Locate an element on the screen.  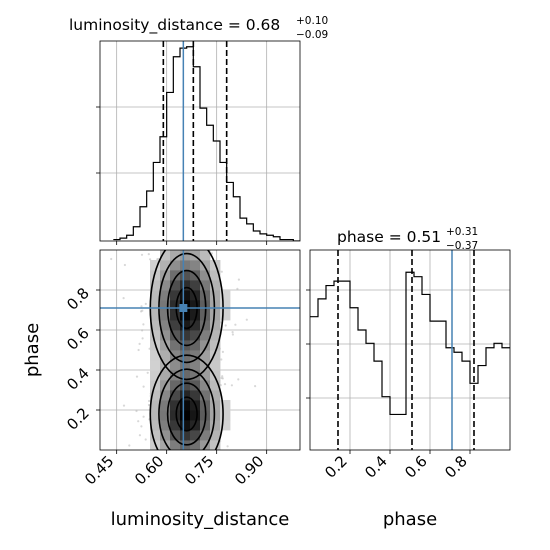
phase-histogram-gridlines is located at coordinates (410, 350).